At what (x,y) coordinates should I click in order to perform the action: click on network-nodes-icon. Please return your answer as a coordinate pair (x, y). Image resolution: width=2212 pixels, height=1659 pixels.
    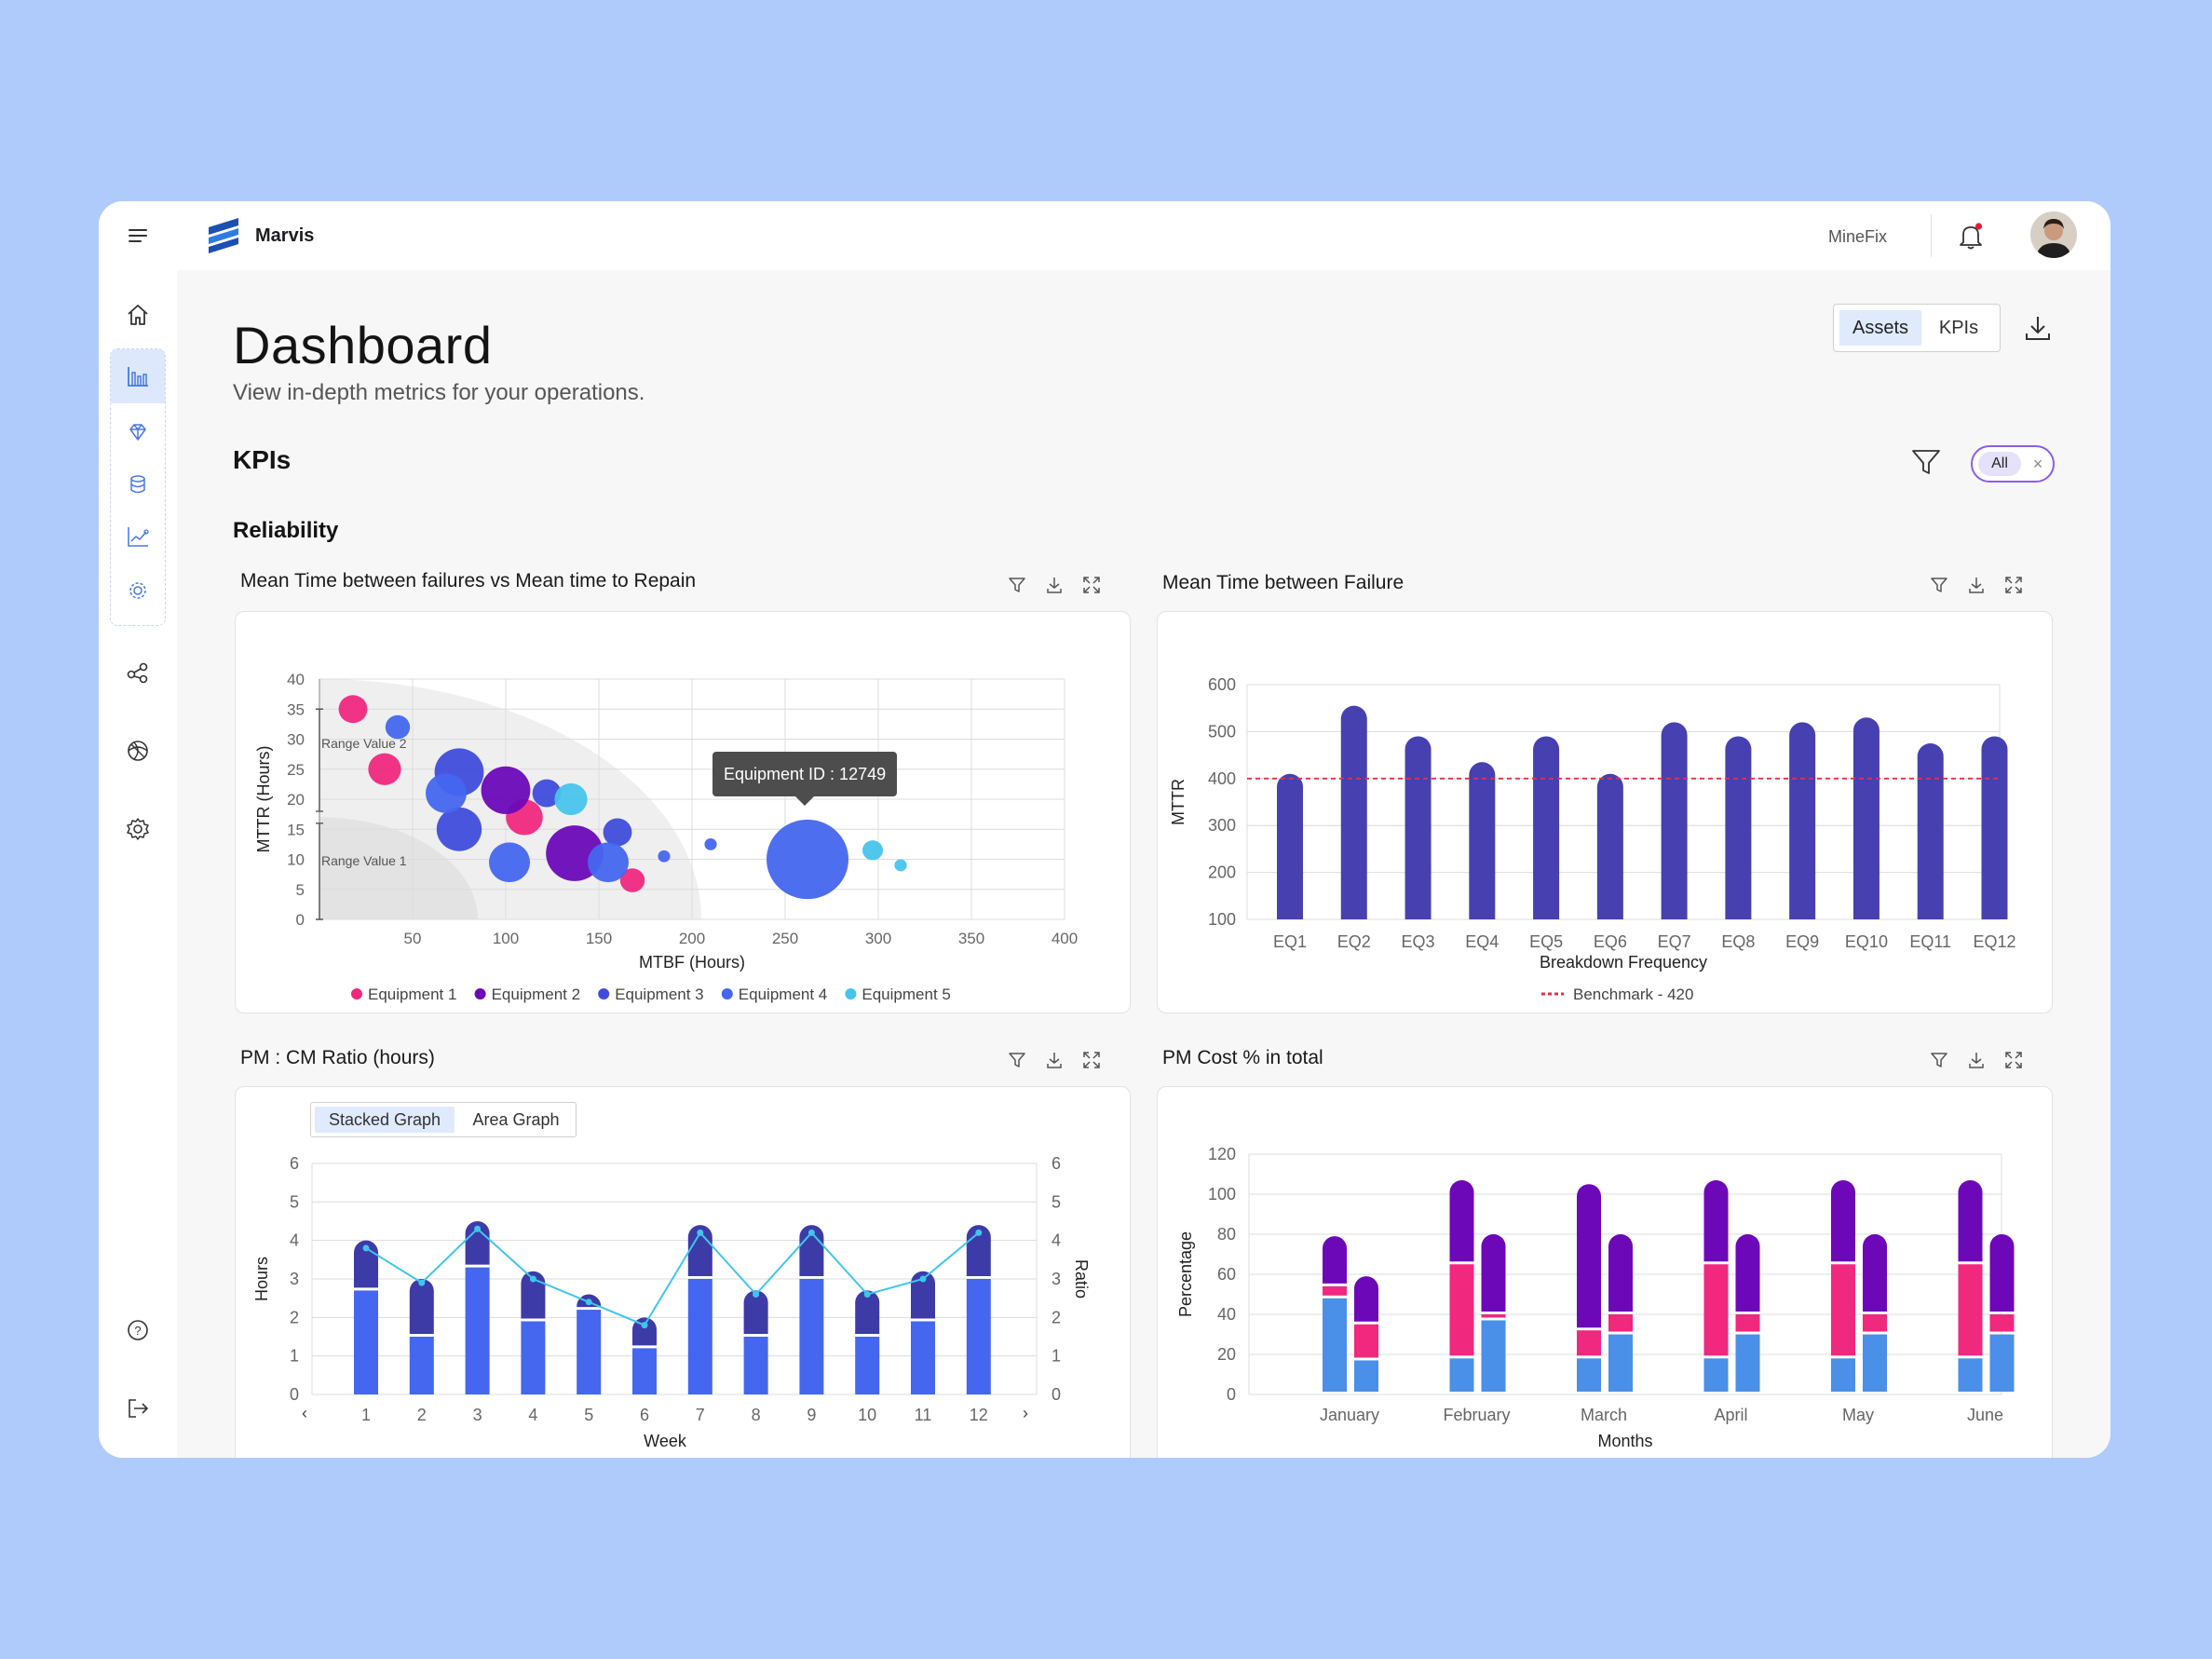
    Looking at the image, I should click on (138, 672).